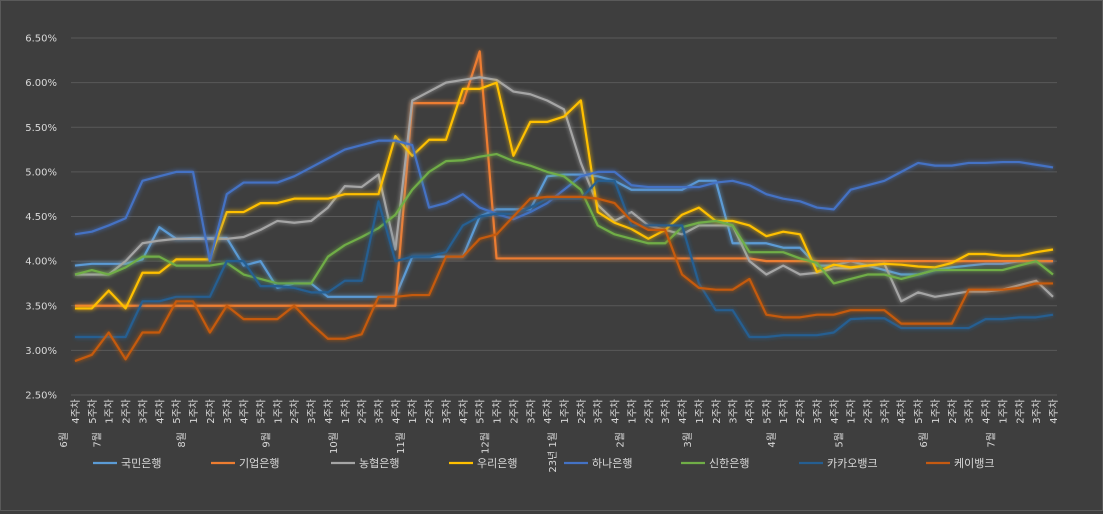  Describe the element at coordinates (41, 351) in the screenshot. I see `y-tick-label: 3.00%` at that location.